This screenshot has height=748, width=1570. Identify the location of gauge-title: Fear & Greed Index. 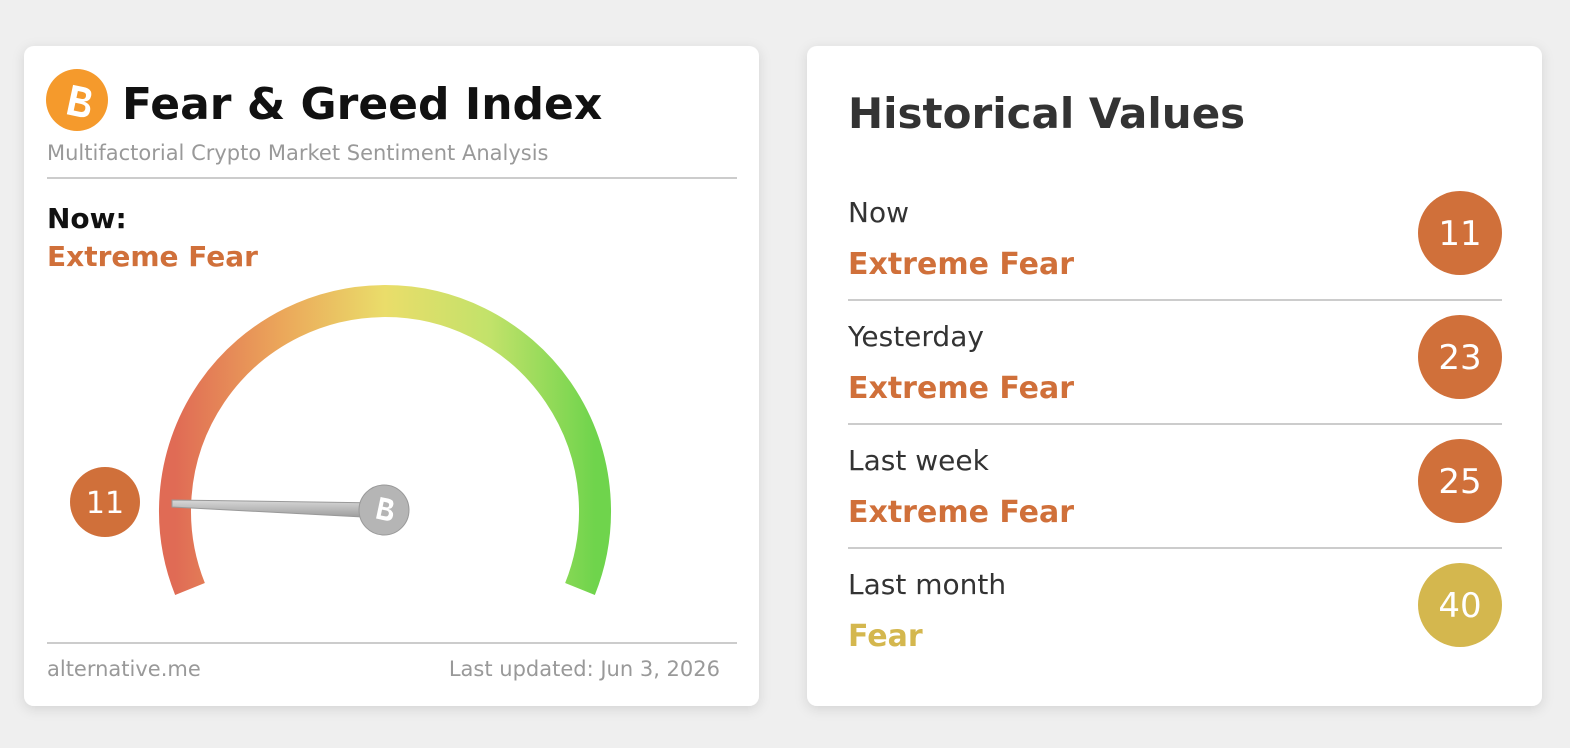
(362, 104).